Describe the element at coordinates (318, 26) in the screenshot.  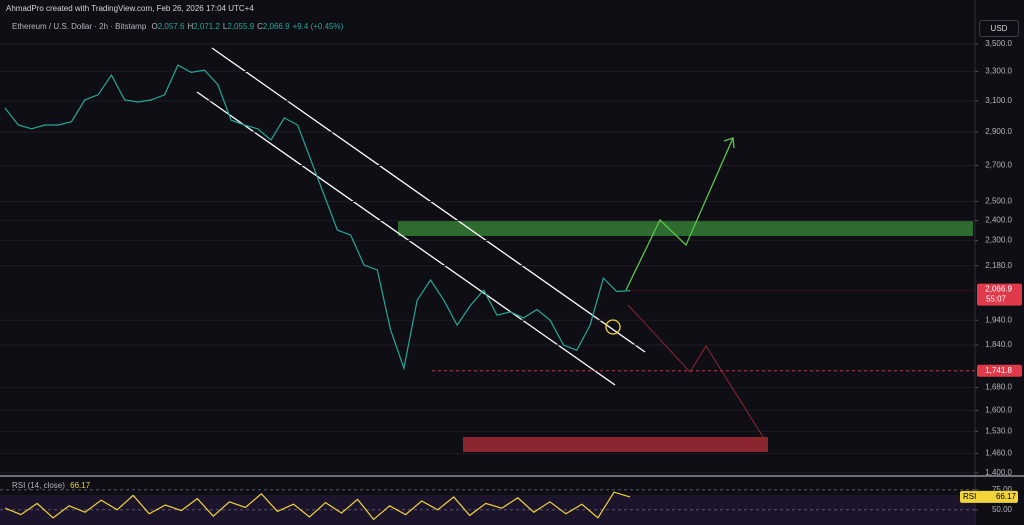
I see `price-change: +9.4 (+0.45%)` at that location.